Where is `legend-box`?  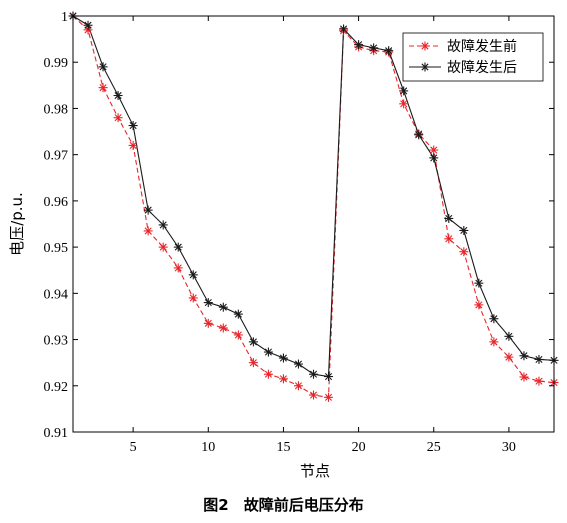
legend-box is located at coordinates (473, 57).